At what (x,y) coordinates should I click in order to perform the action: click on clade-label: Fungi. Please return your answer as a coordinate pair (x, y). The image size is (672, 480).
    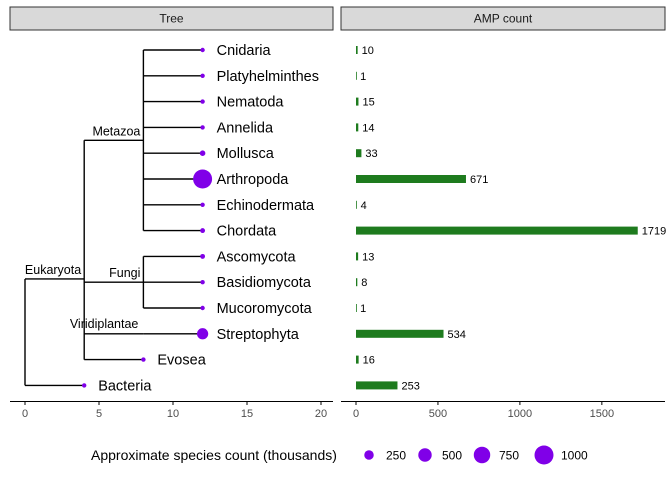
    Looking at the image, I should click on (124, 273).